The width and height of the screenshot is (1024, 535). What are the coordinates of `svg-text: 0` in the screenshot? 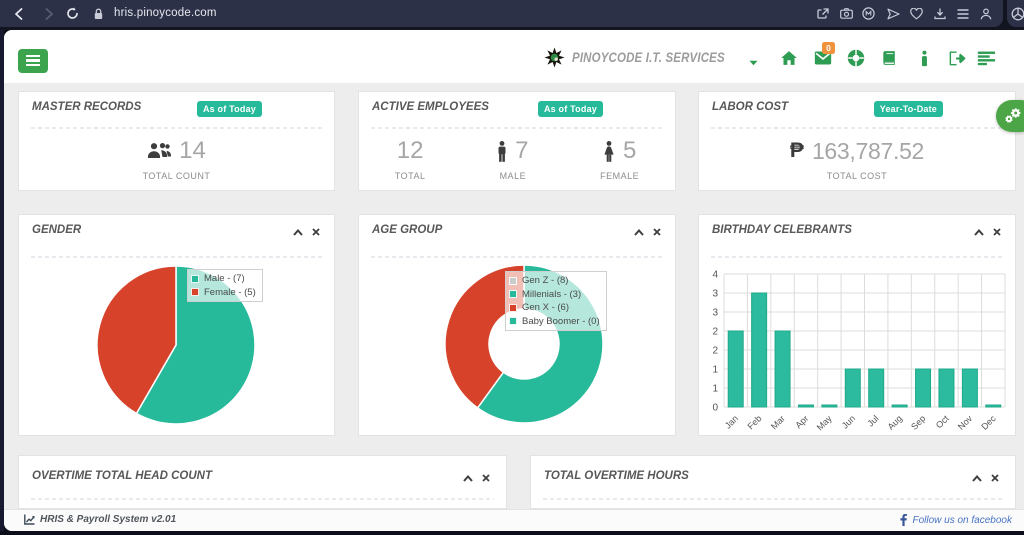 It's located at (715, 408).